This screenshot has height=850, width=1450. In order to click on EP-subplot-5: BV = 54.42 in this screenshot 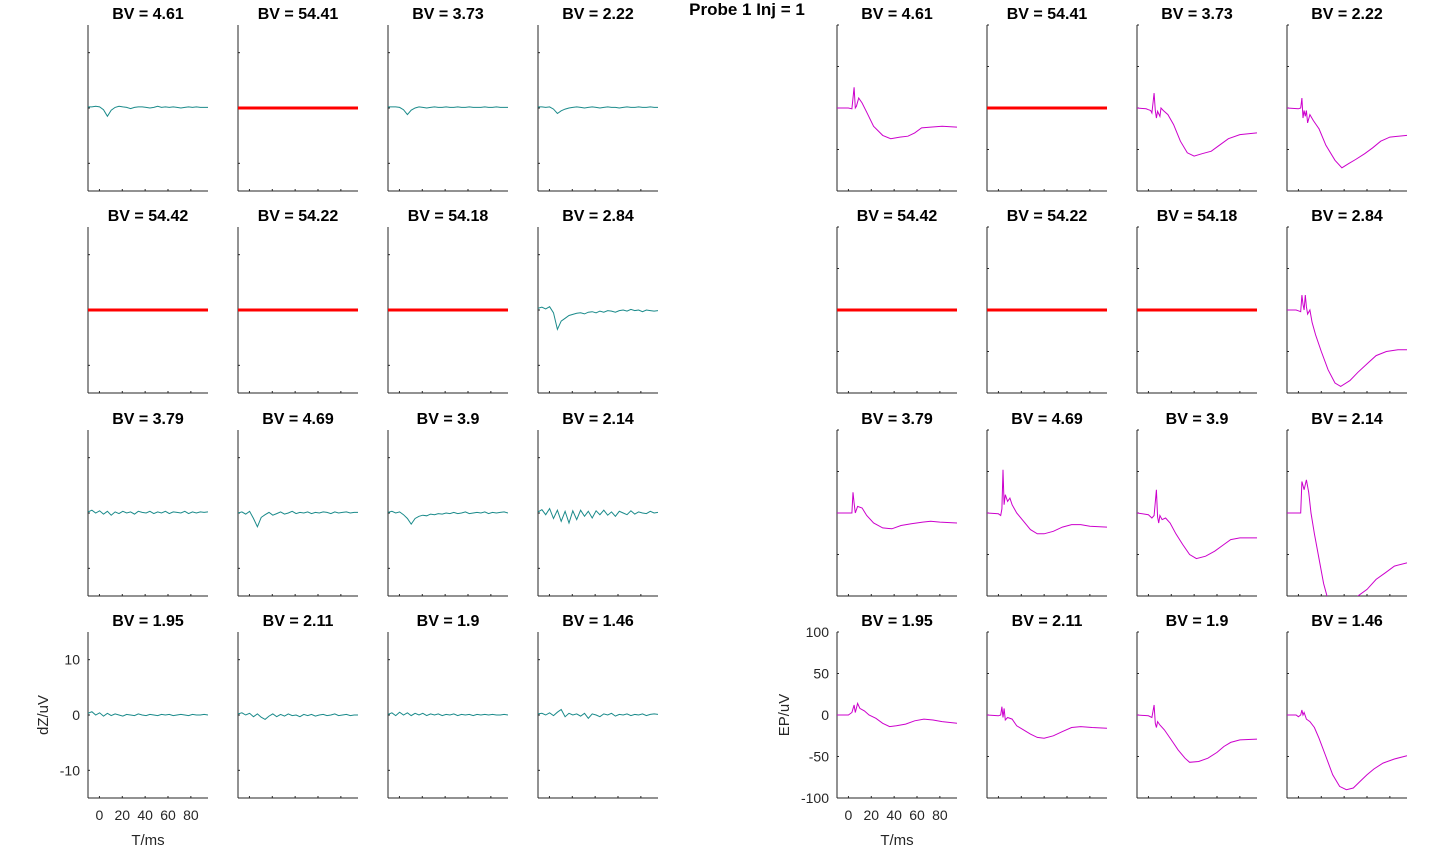, I will do `click(896, 301)`.